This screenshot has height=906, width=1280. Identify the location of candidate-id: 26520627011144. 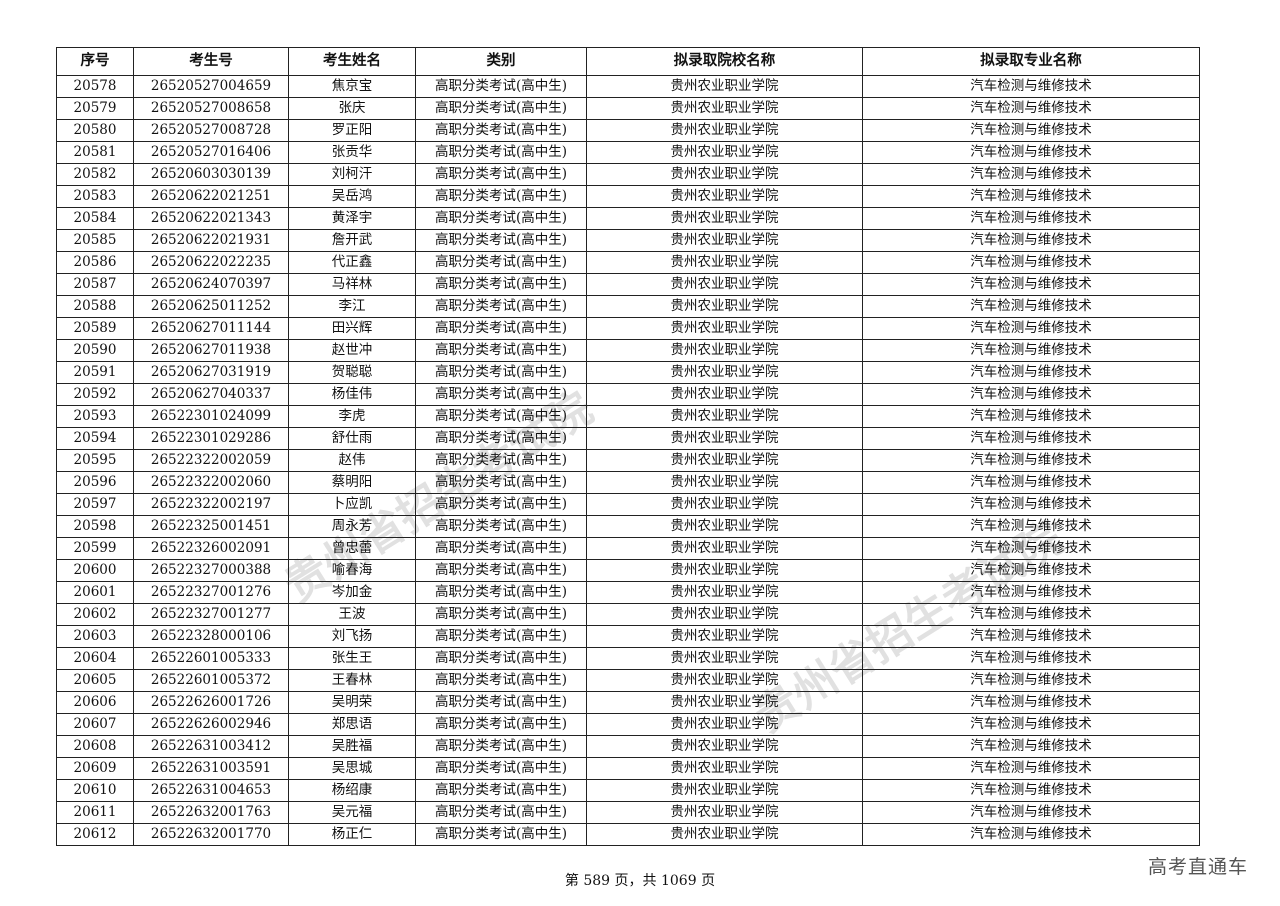
(211, 328).